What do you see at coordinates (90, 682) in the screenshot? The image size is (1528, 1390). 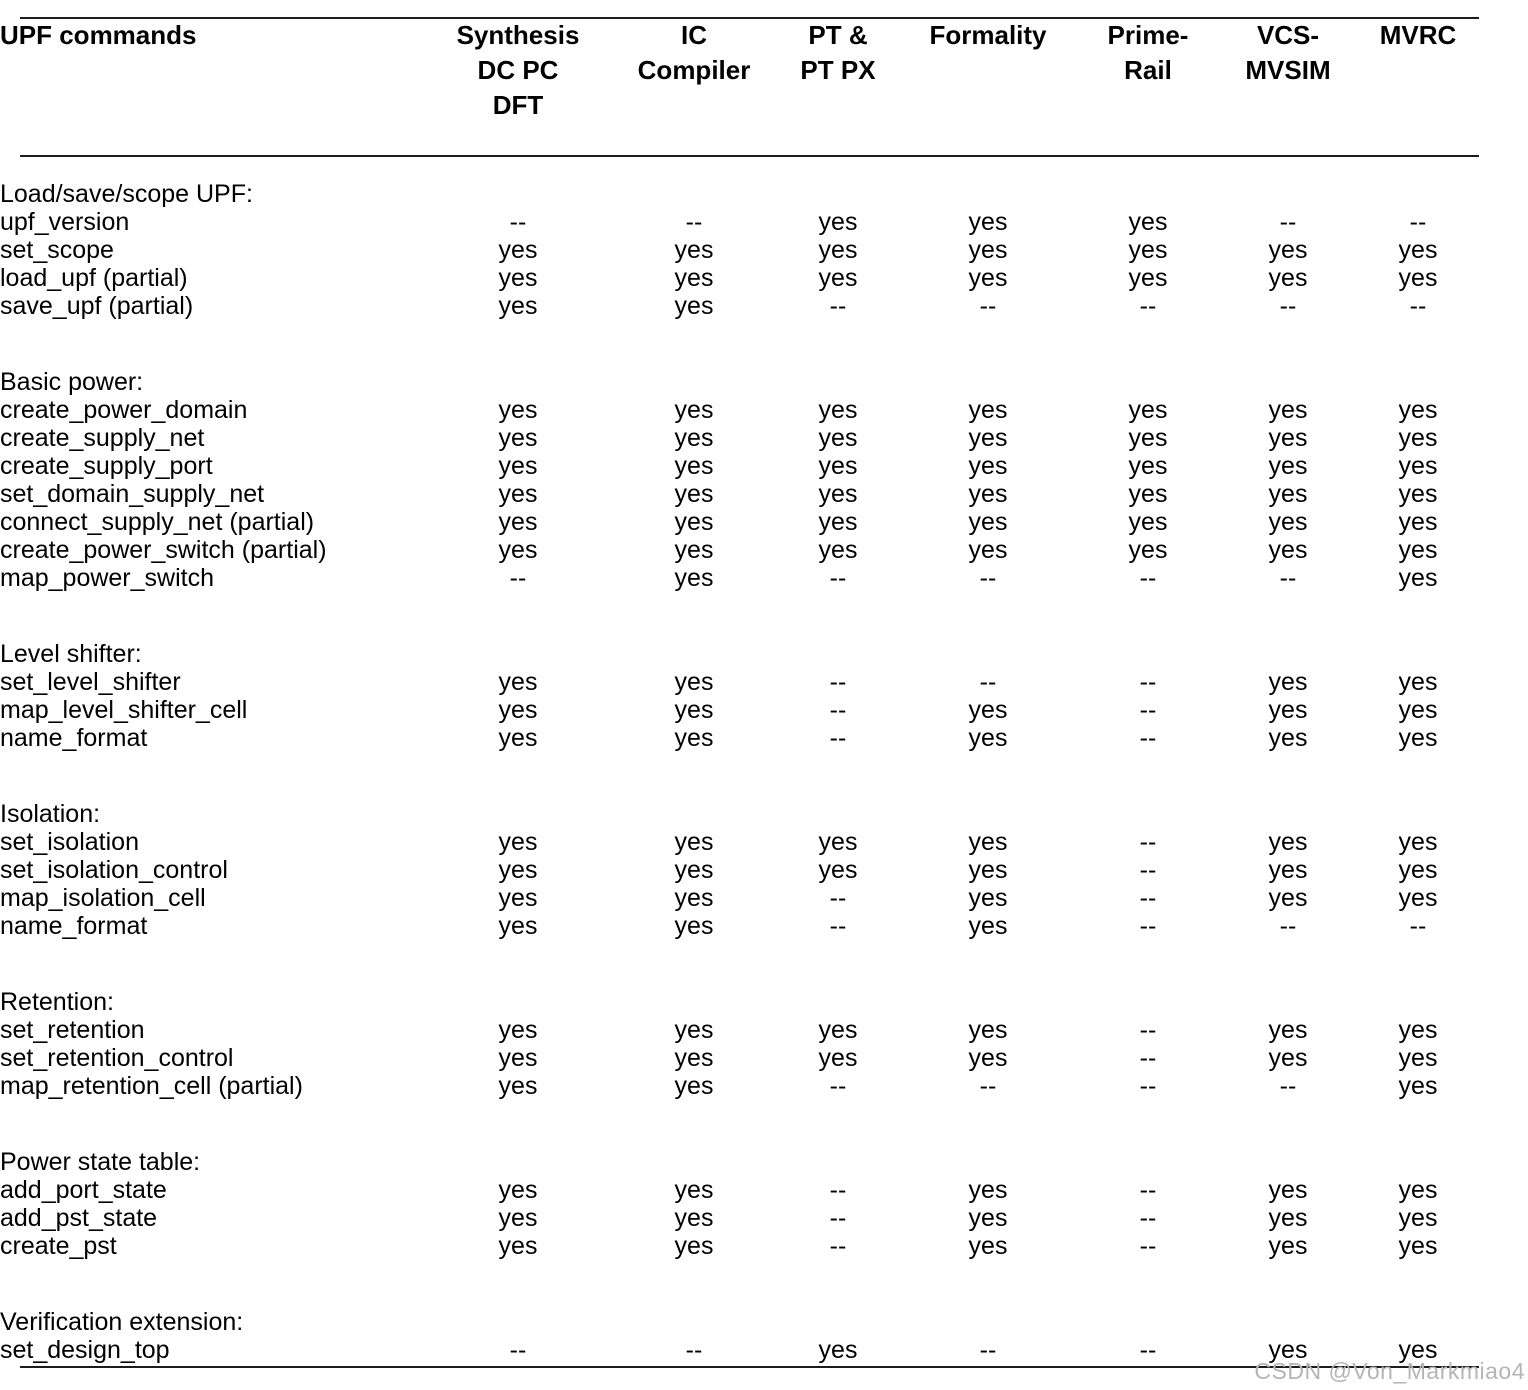 I see `command-cell: set_level_shifter` at bounding box center [90, 682].